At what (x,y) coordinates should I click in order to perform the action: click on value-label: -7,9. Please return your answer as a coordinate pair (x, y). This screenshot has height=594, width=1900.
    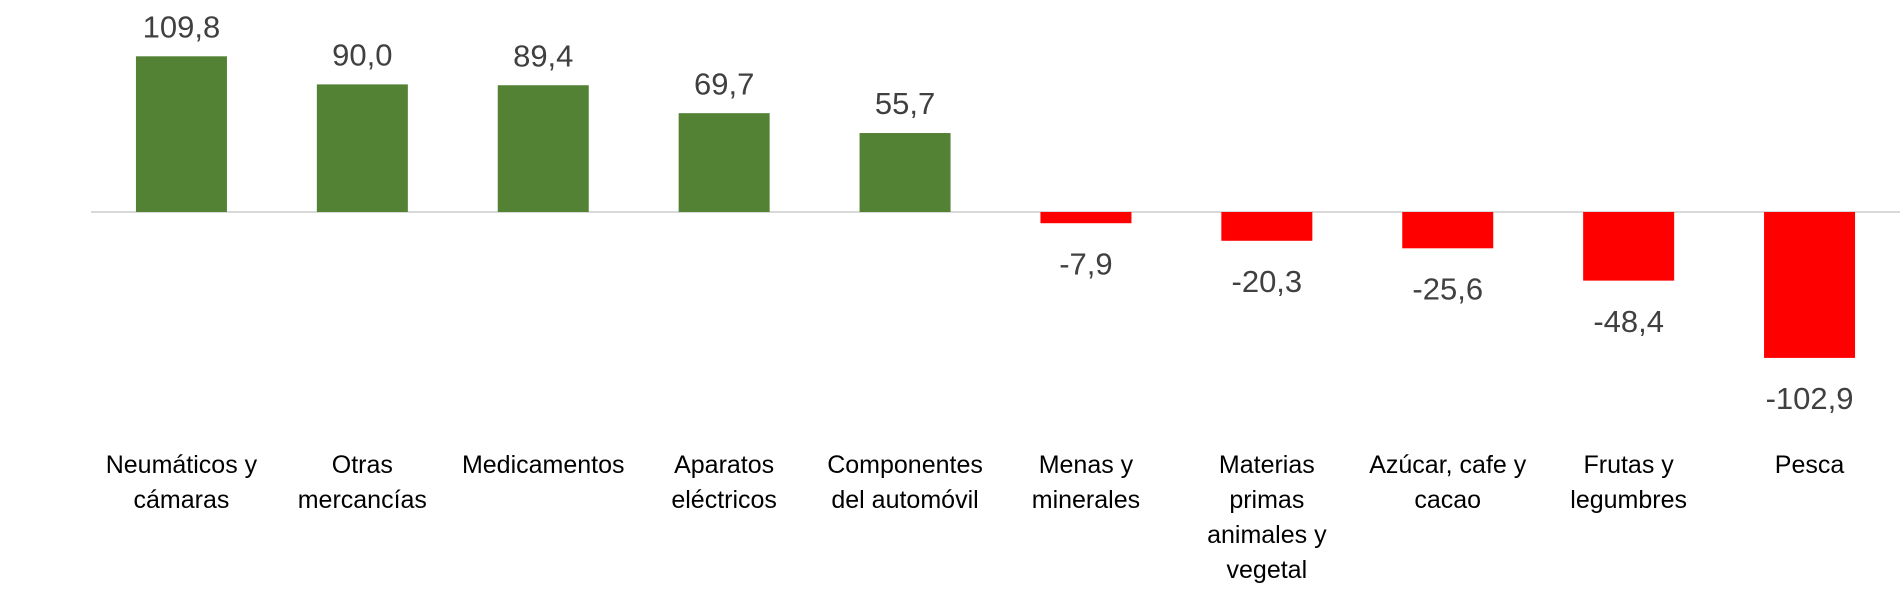
    Looking at the image, I should click on (1085, 263).